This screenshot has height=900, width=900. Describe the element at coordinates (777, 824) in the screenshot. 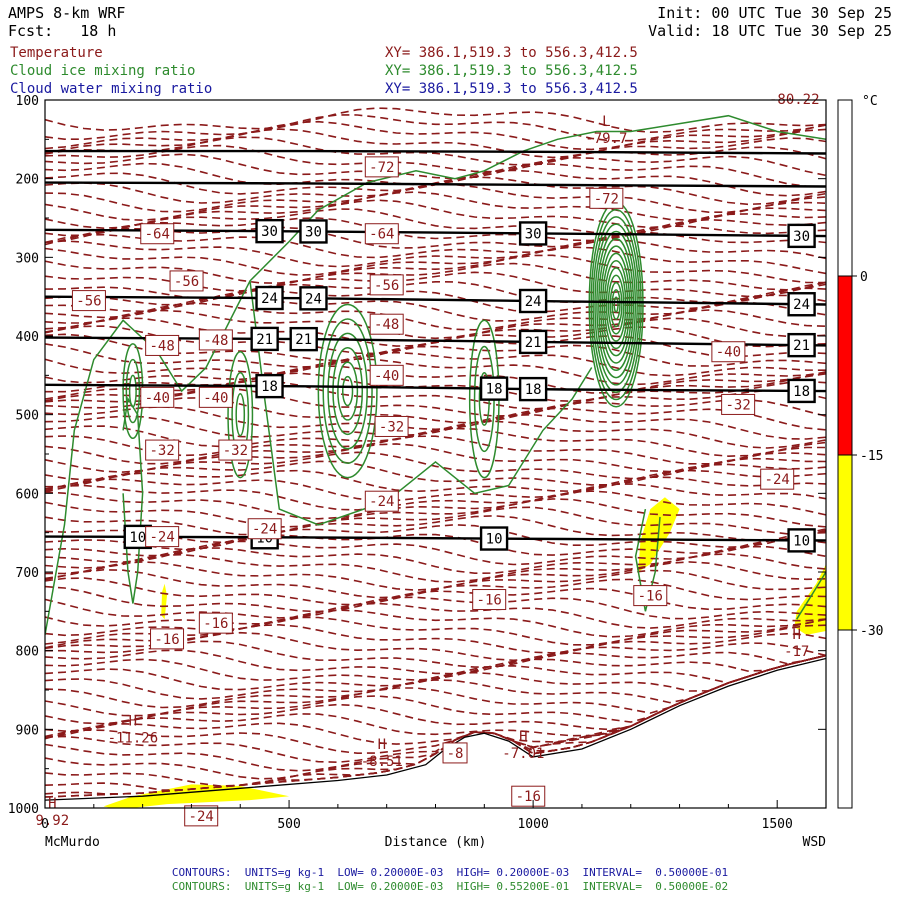

I see `x-tick-label: 1500` at that location.